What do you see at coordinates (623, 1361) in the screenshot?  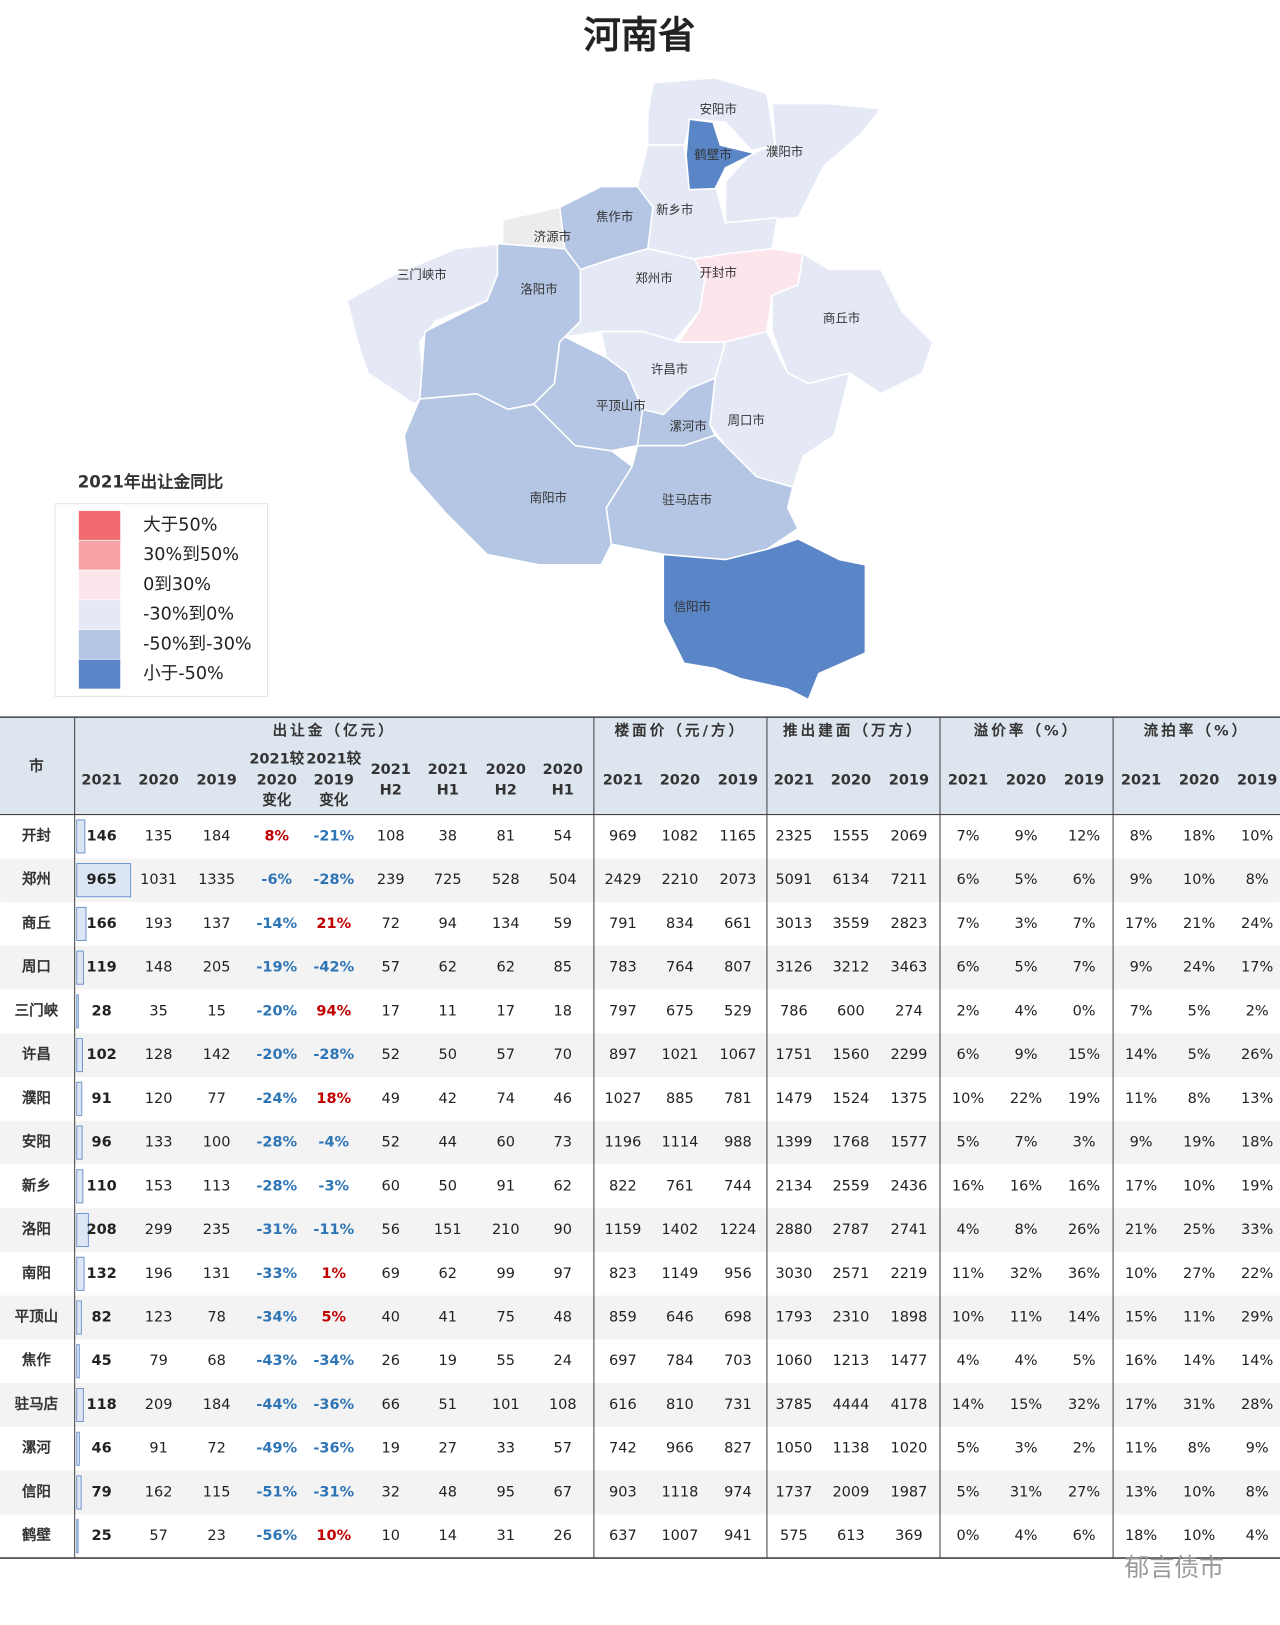 I see `table-cell: 697` at bounding box center [623, 1361].